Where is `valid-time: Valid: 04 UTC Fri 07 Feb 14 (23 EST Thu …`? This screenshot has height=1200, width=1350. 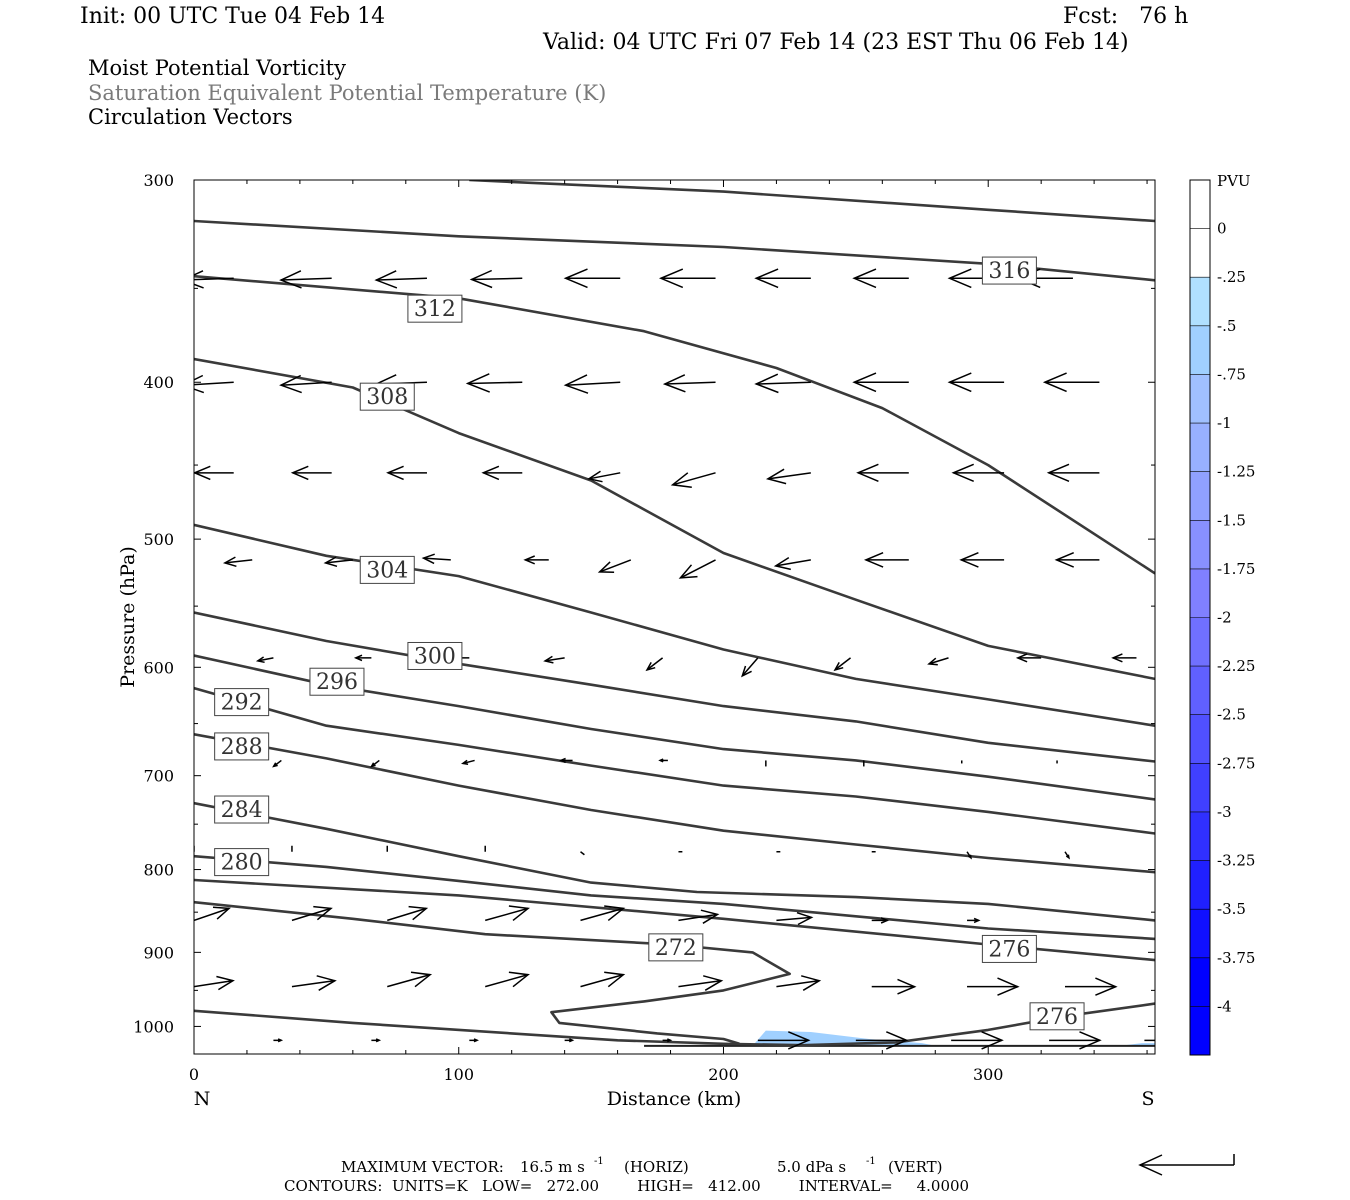 valid-time: Valid: 04 UTC Fri 07 Feb 14 (23 EST Thu … is located at coordinates (836, 42).